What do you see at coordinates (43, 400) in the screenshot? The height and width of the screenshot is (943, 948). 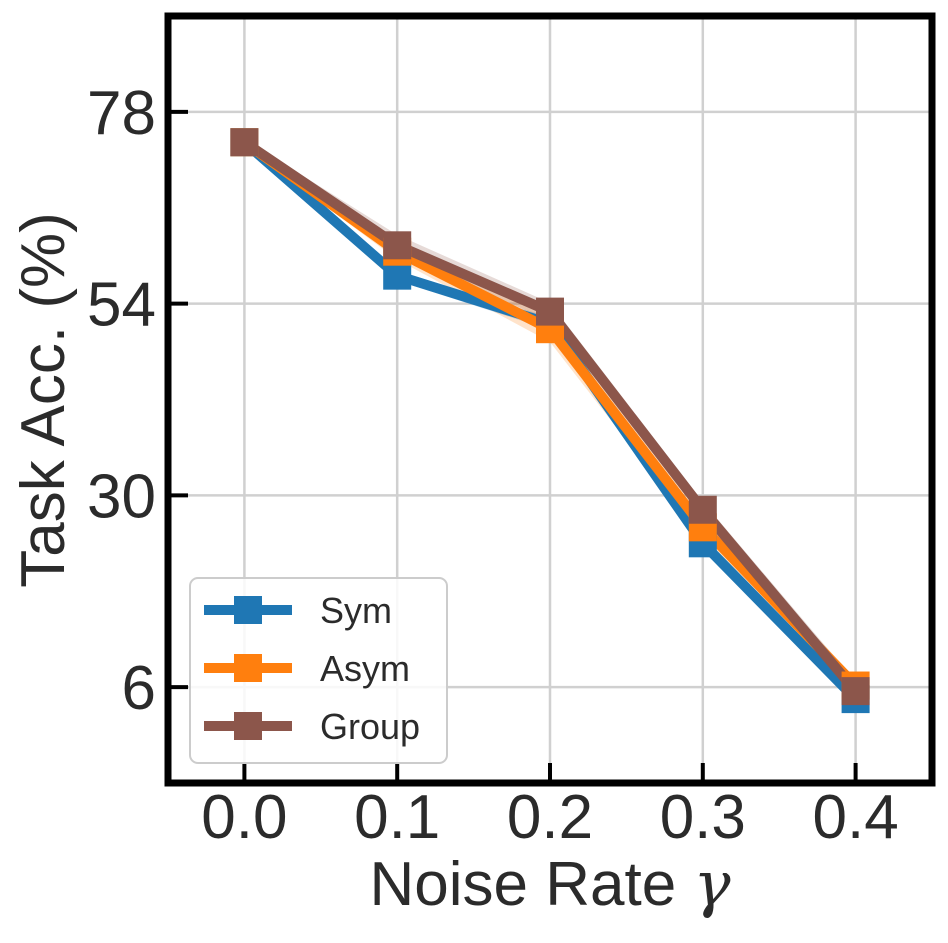 I see `y-axis-title: Task Acc. (%)` at bounding box center [43, 400].